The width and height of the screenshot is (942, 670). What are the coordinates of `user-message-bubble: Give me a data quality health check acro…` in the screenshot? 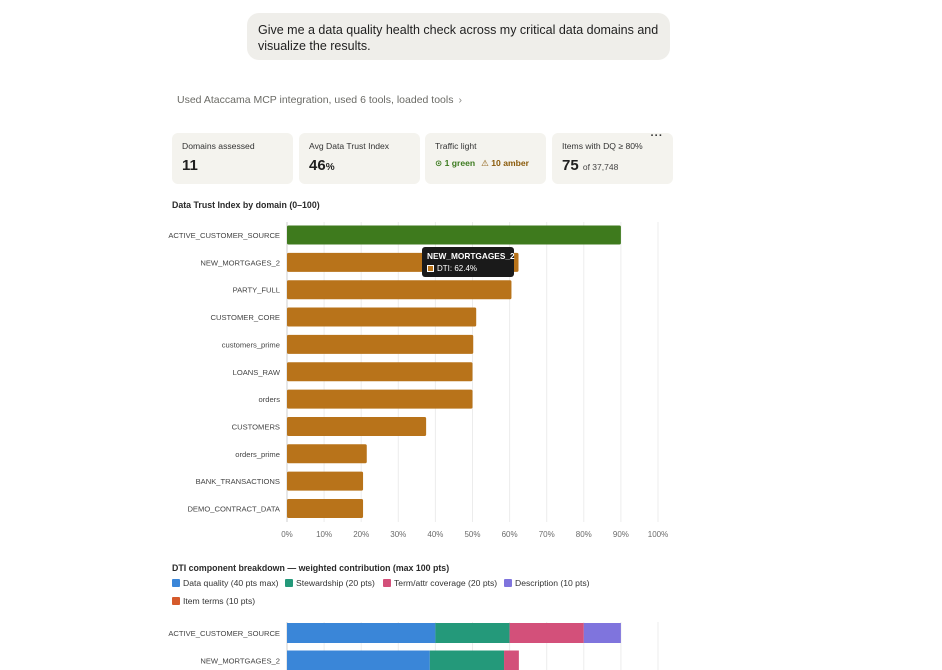 It's located at (458, 36).